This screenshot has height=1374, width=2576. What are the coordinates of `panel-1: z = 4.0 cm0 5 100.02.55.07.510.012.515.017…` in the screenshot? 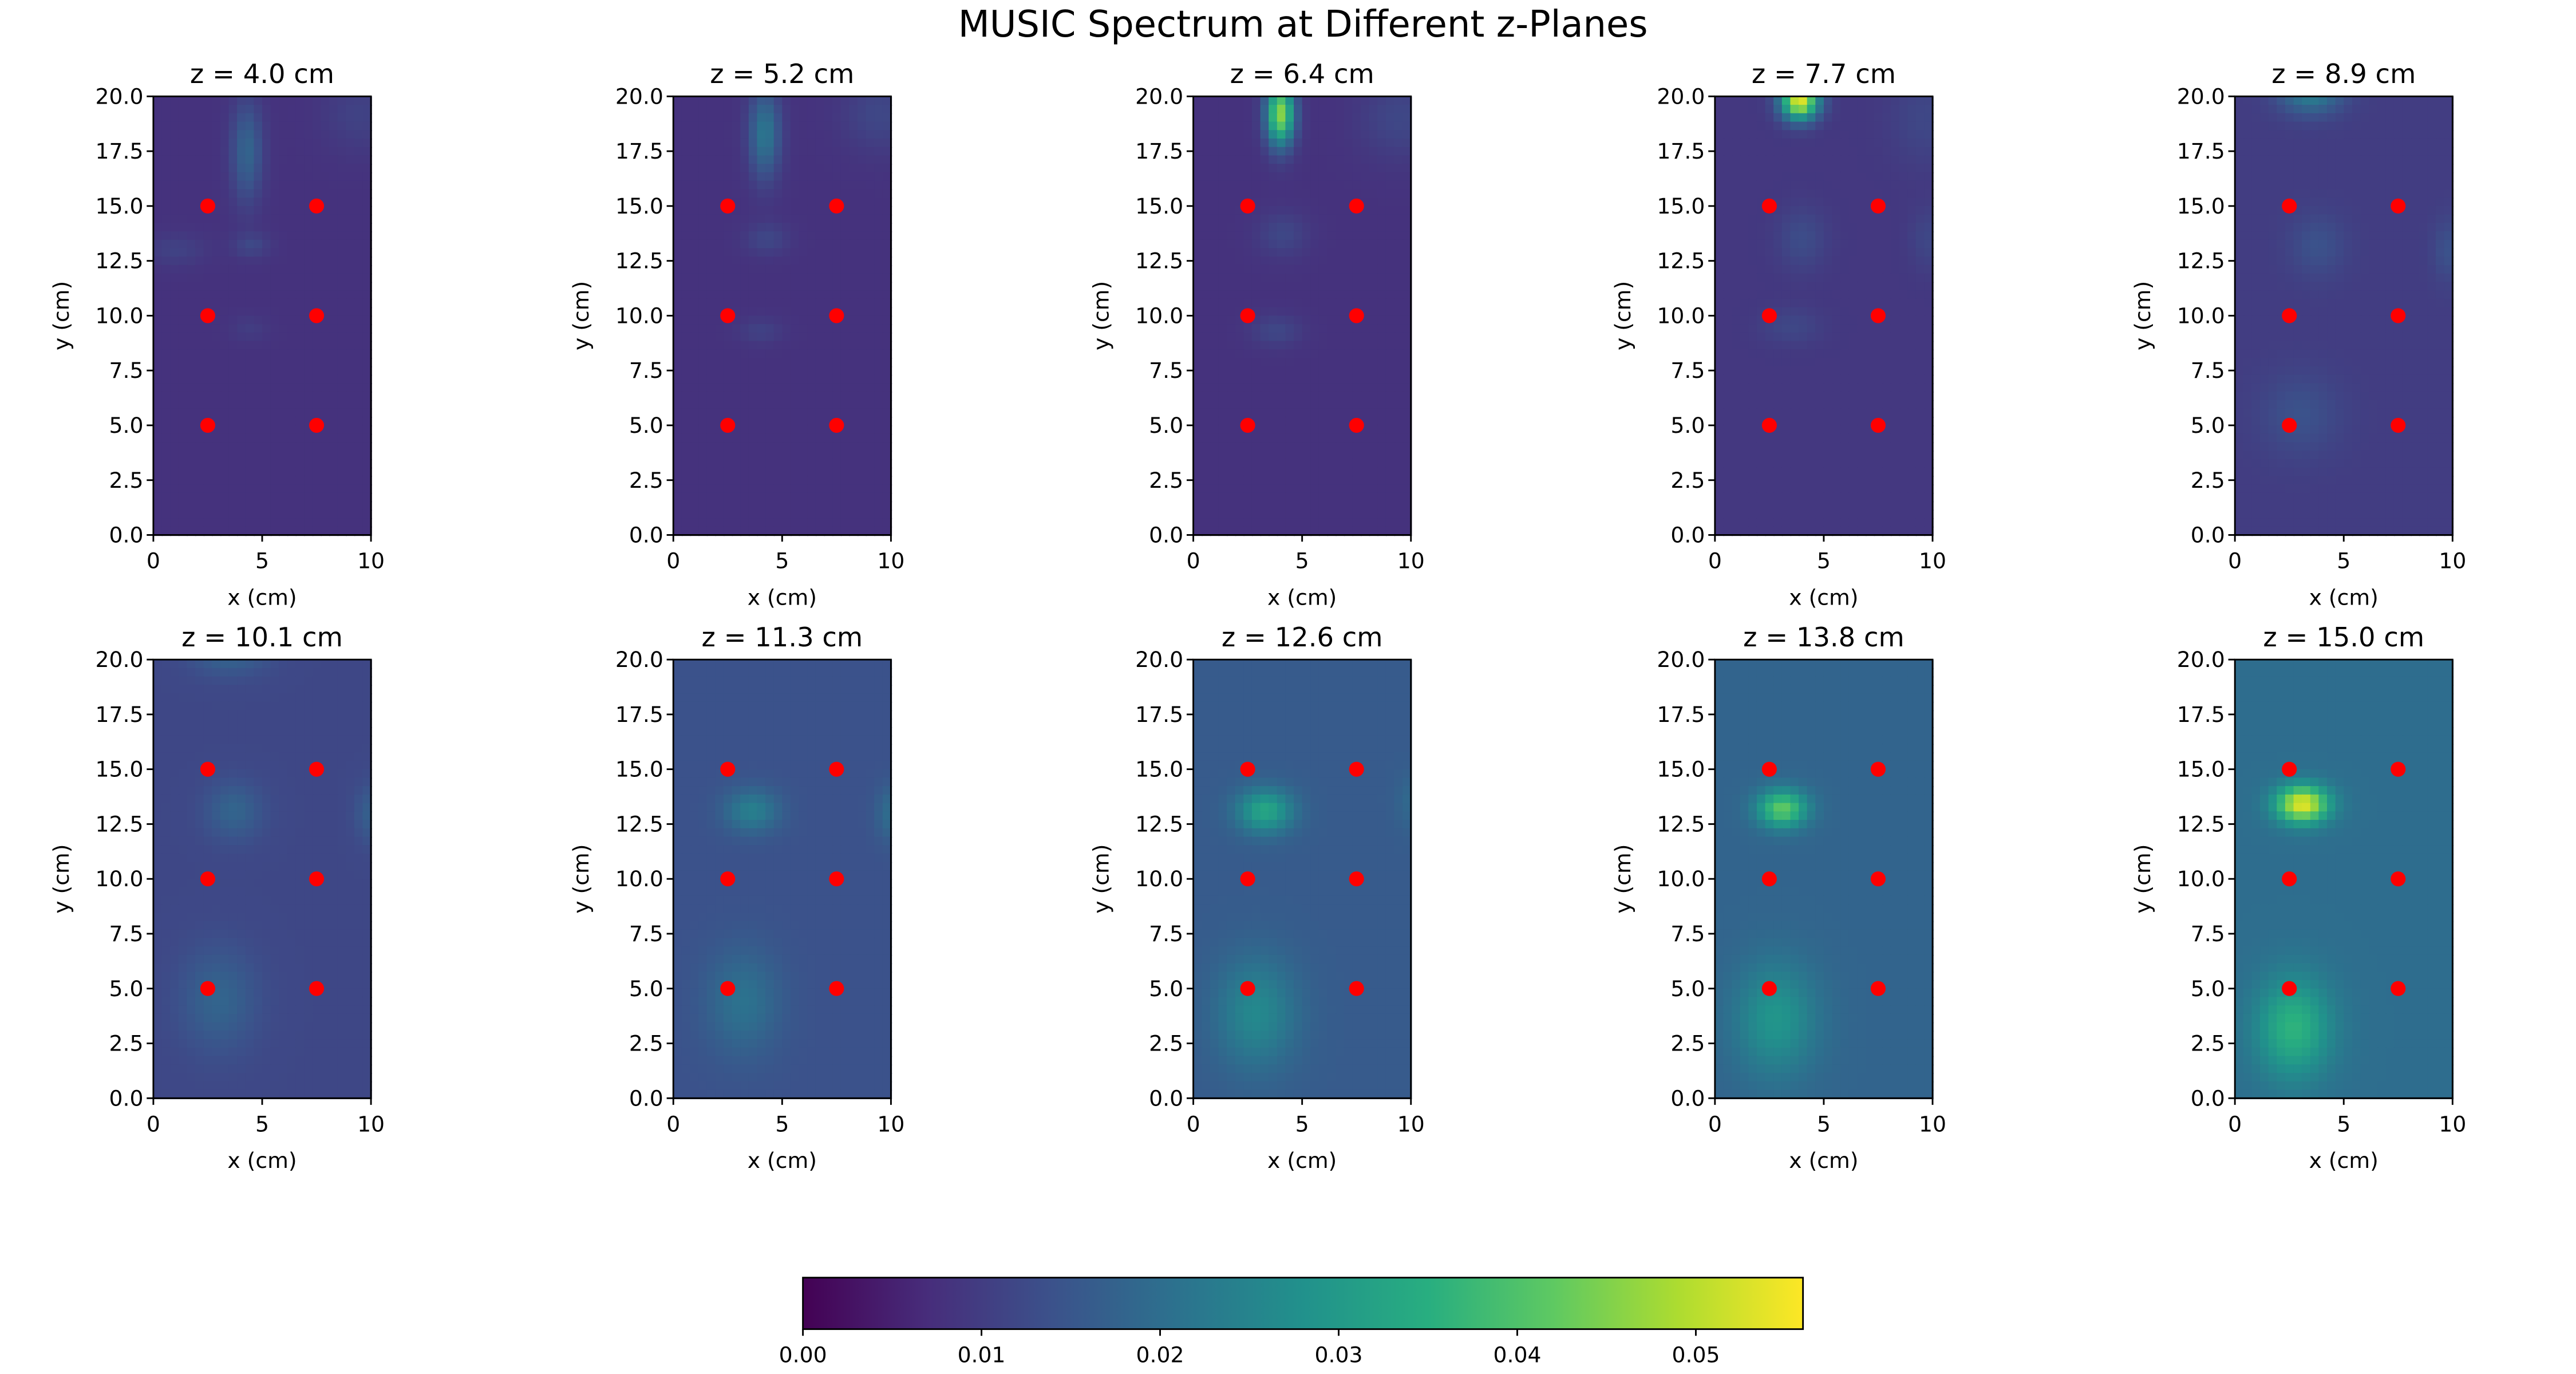 It's located at (217, 334).